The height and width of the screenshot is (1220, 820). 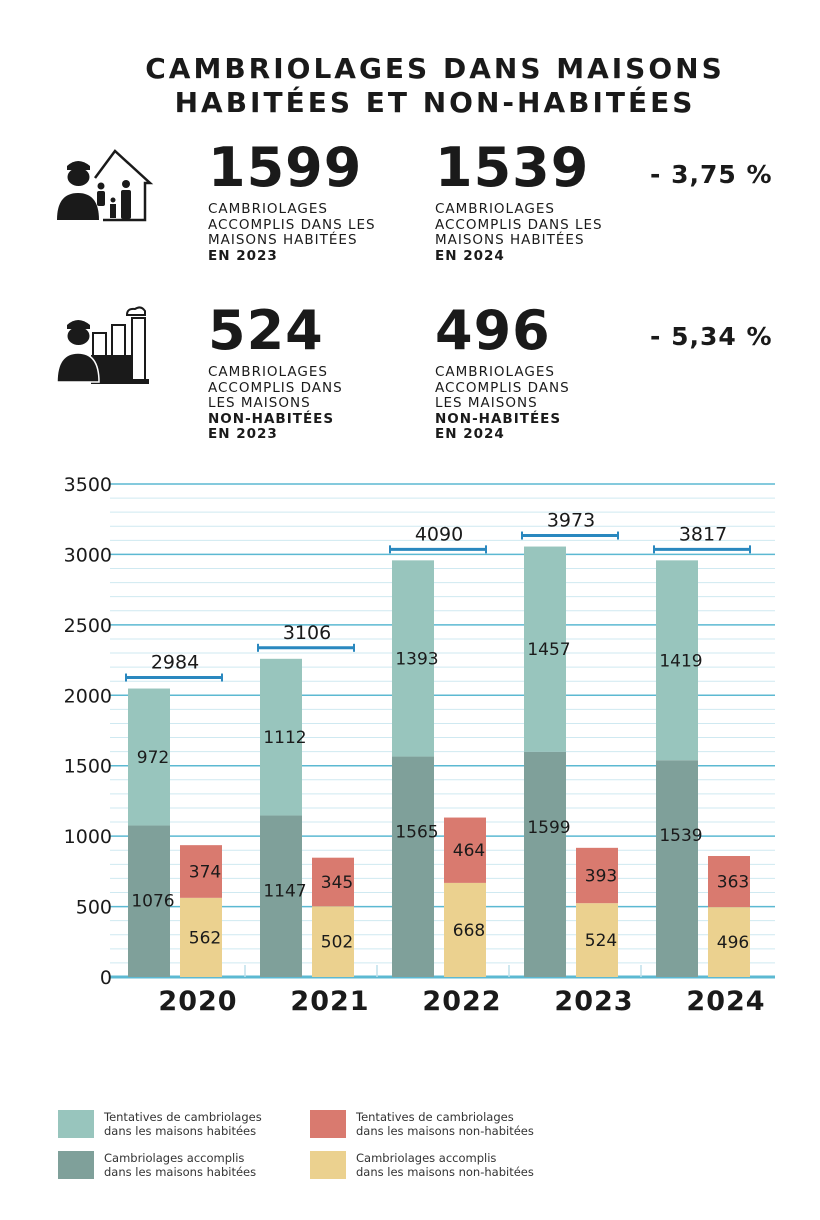 What do you see at coordinates (284, 738) in the screenshot?
I see `data-label: 1112` at bounding box center [284, 738].